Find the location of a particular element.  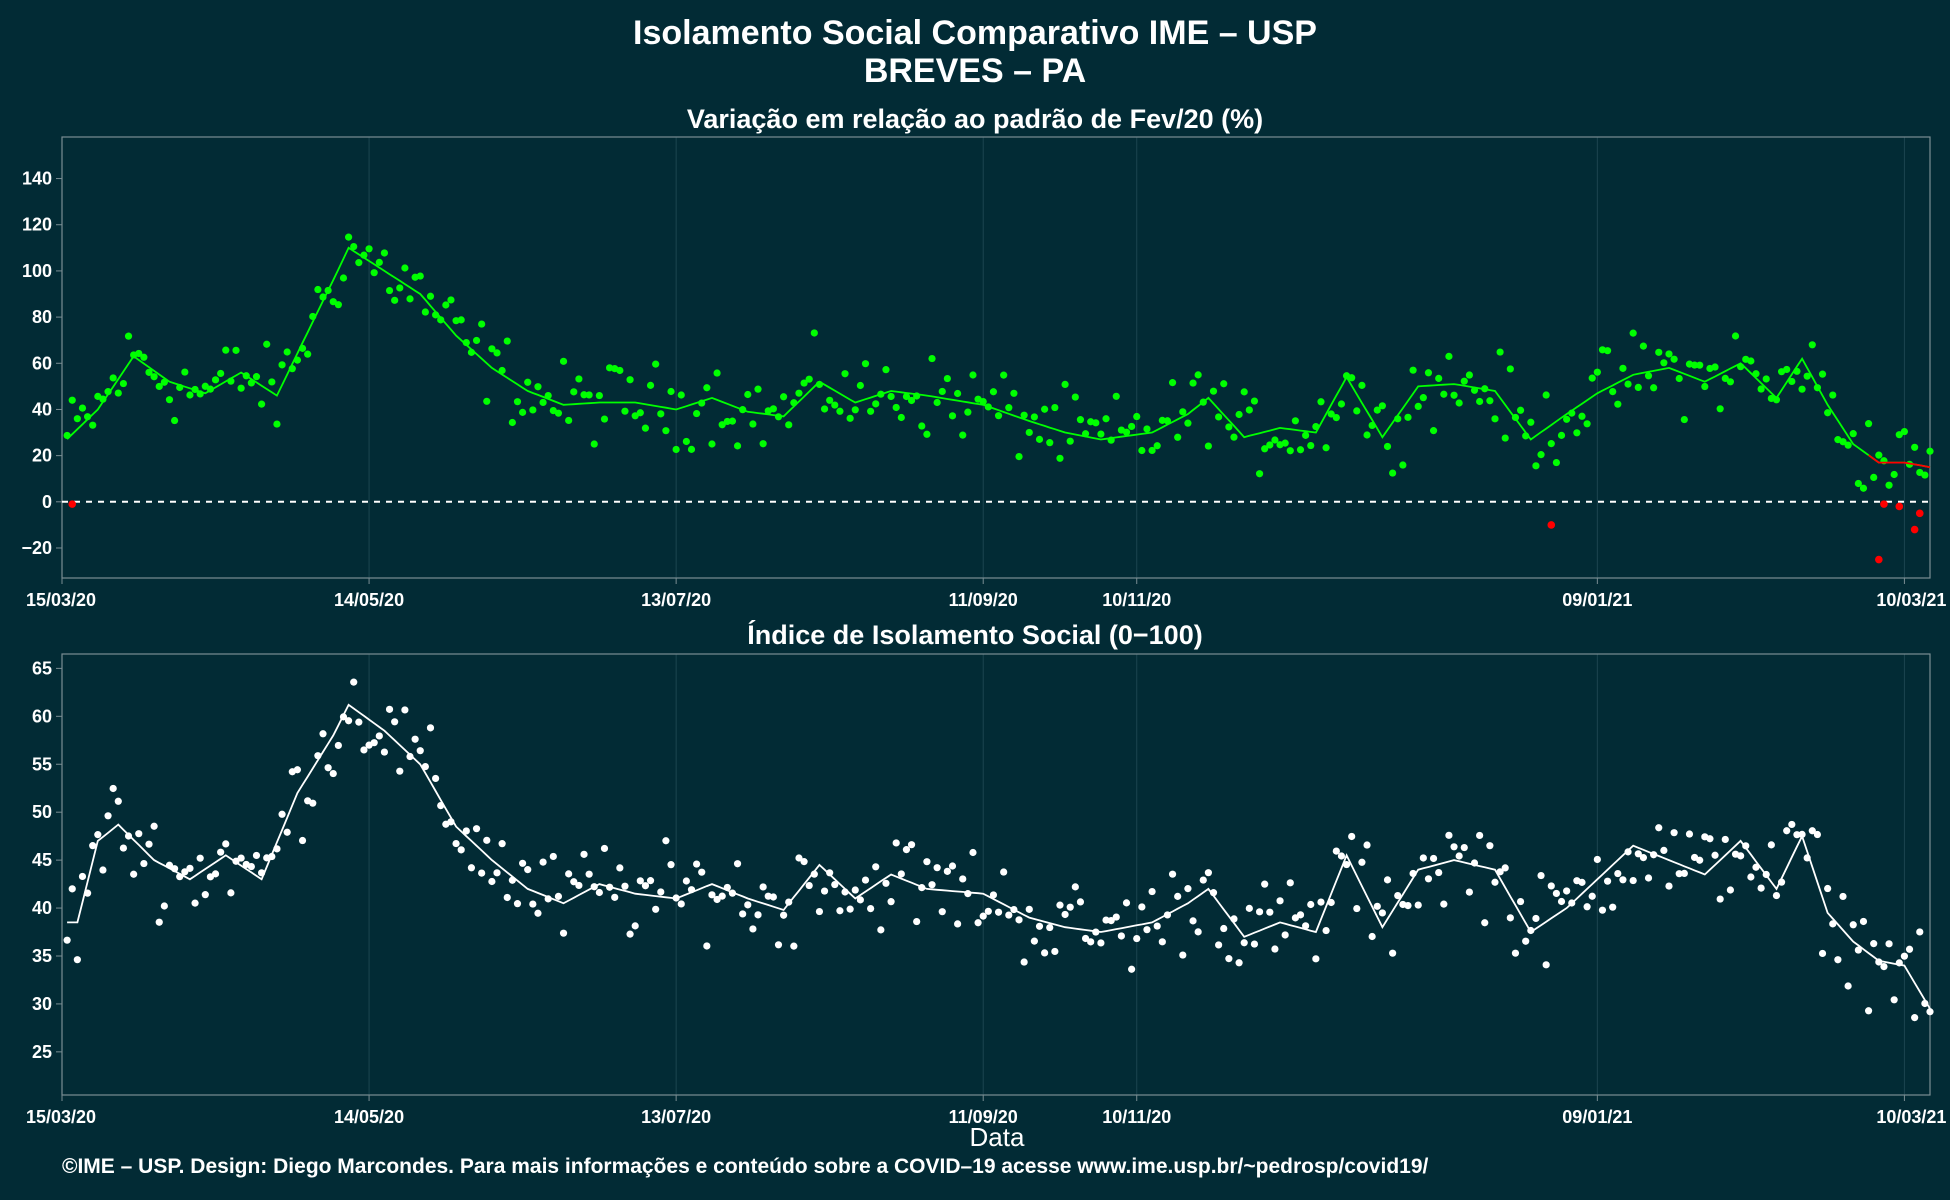

x-tick-label: 15/03/20 is located at coordinates (61, 600).